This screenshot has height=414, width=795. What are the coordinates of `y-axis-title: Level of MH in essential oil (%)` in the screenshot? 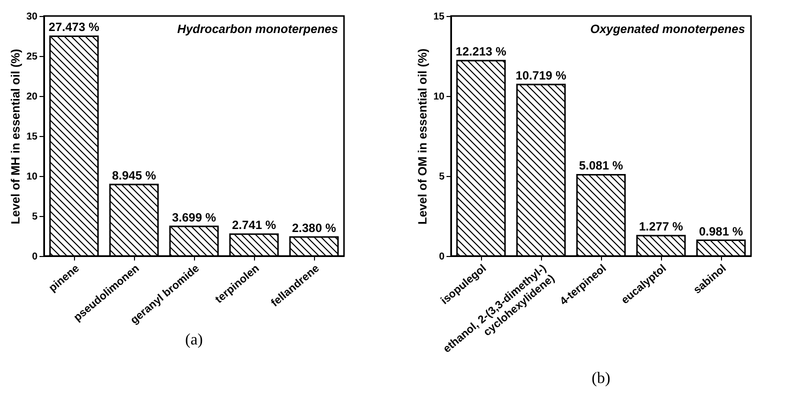 It's located at (15, 136).